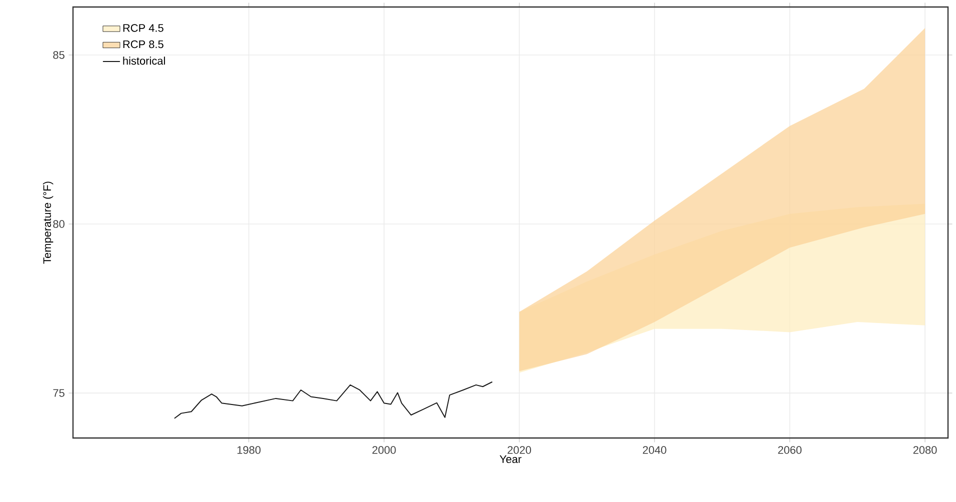 Image resolution: width=956 pixels, height=502 pixels. What do you see at coordinates (143, 28) in the screenshot?
I see `legend-label: RCP 4.5` at bounding box center [143, 28].